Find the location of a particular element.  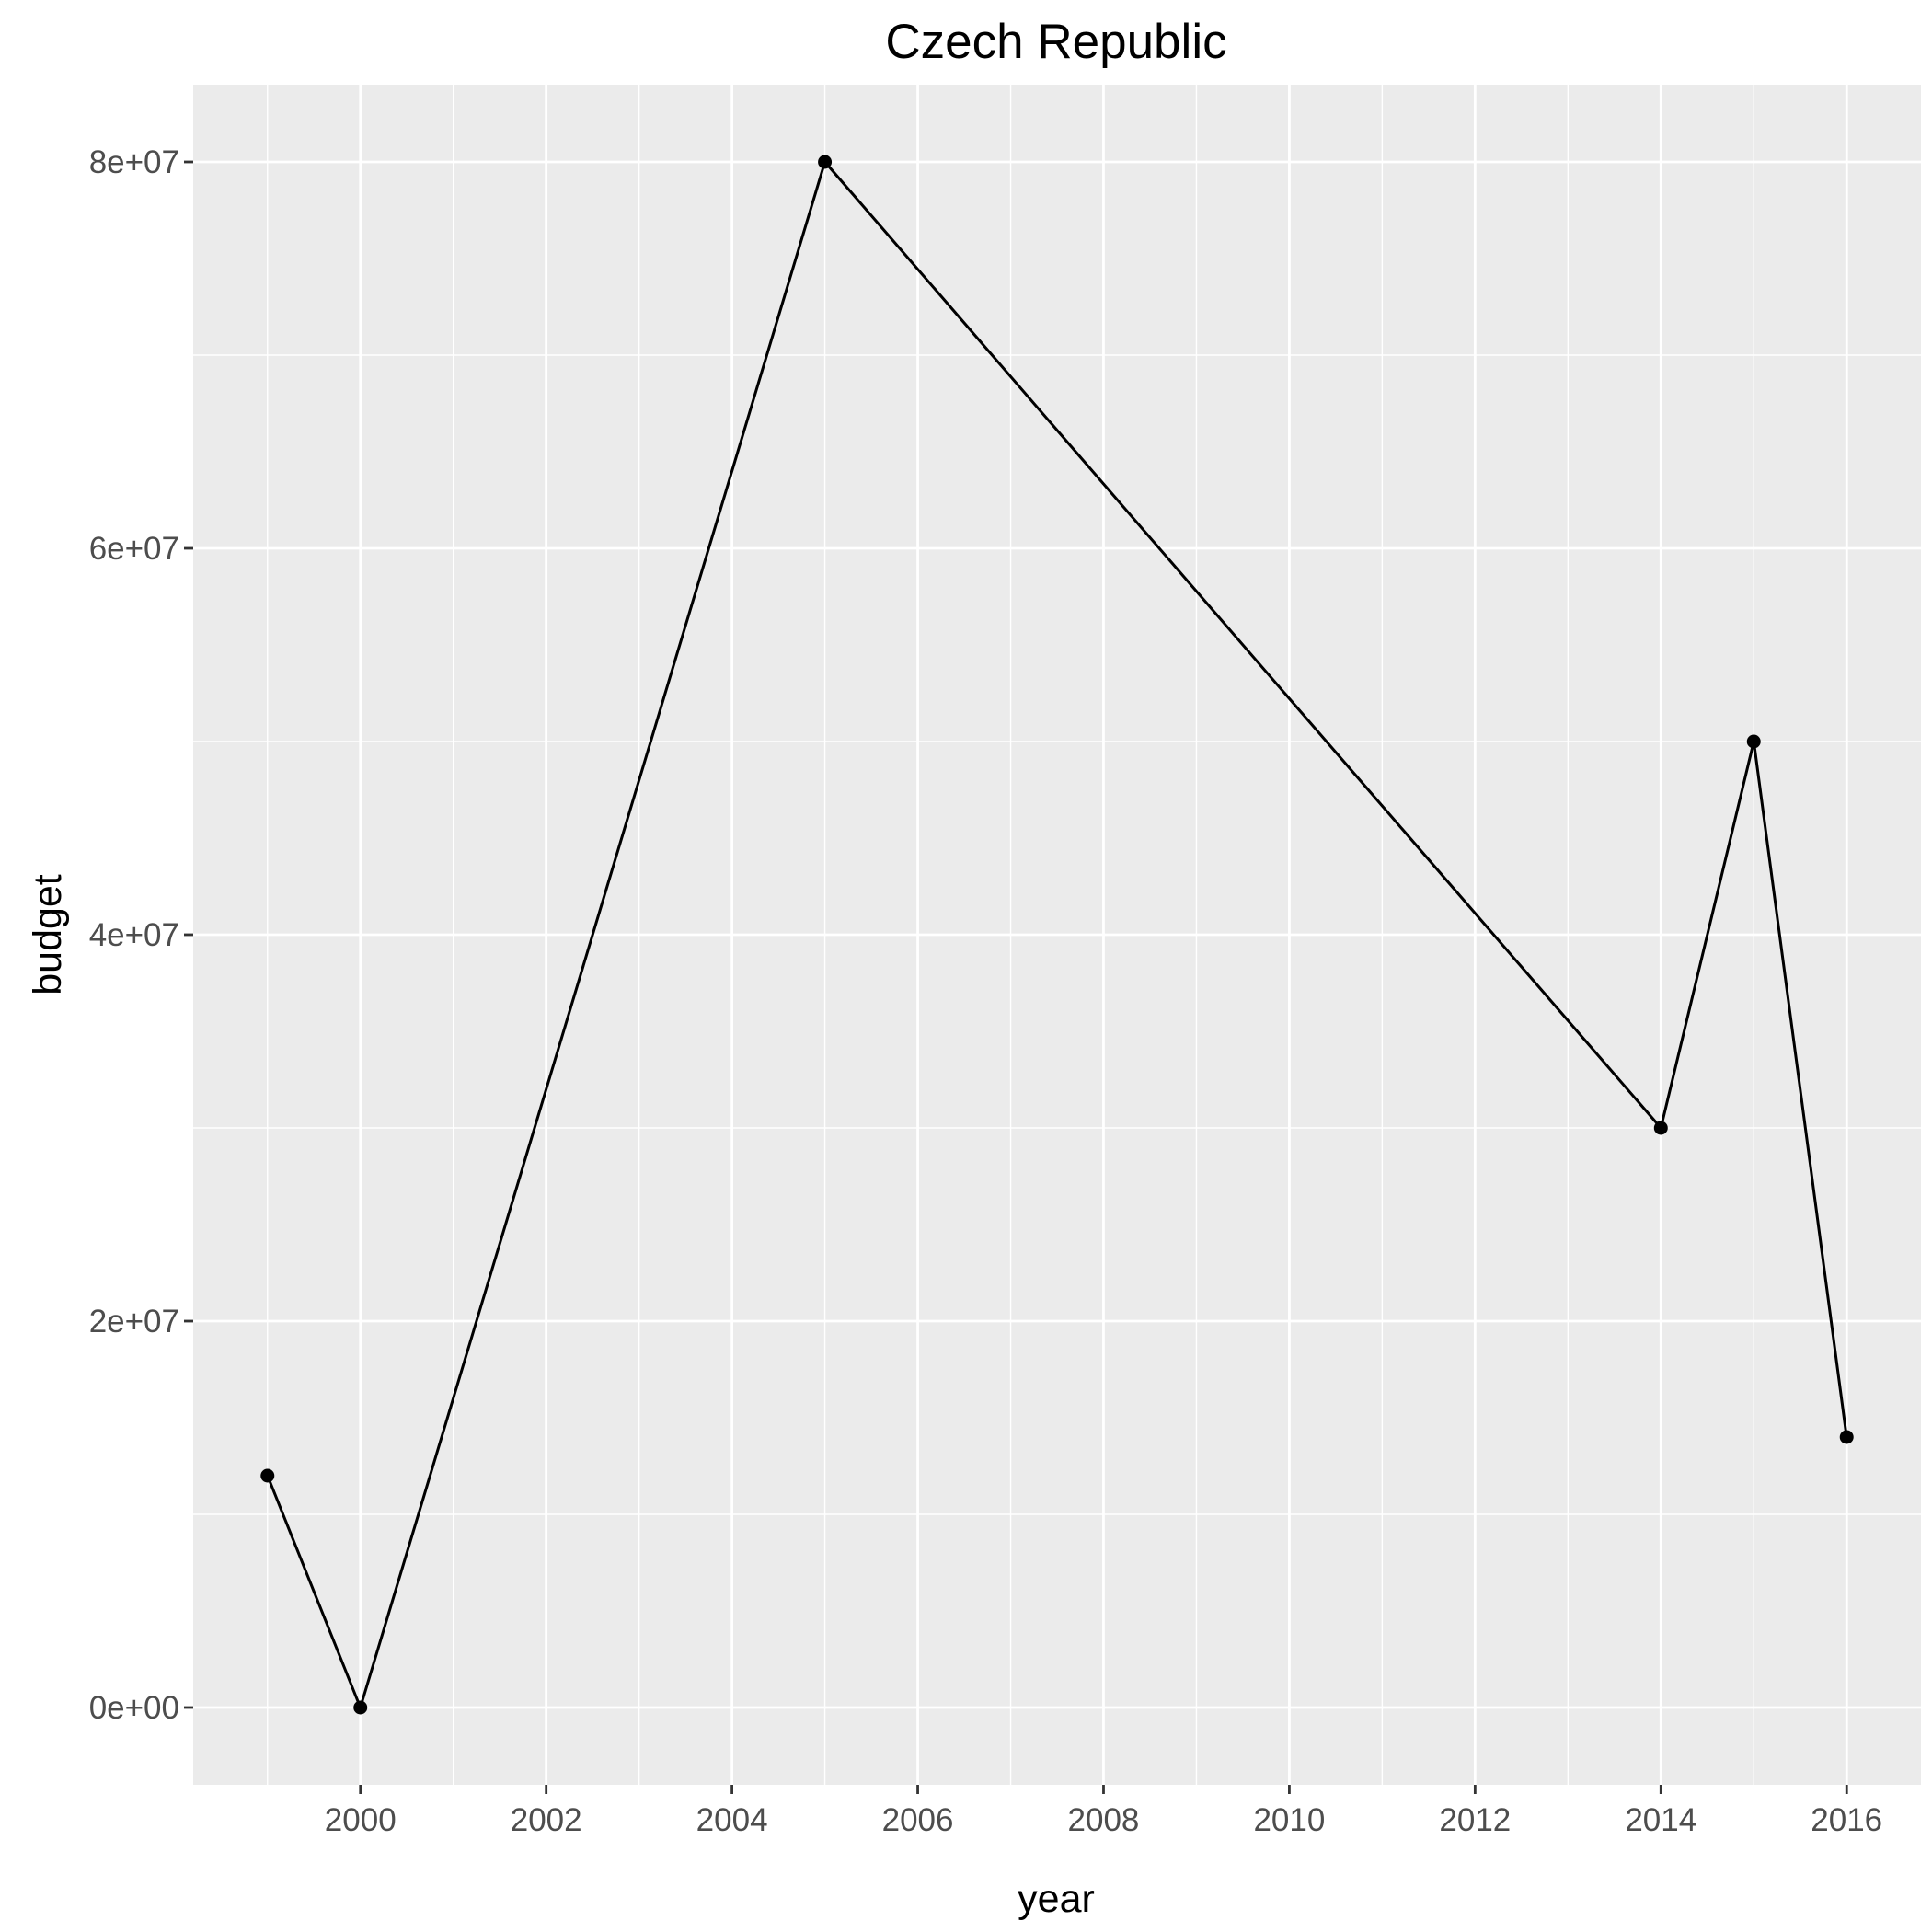

y-tick-label: 8e+07 is located at coordinates (134, 162).